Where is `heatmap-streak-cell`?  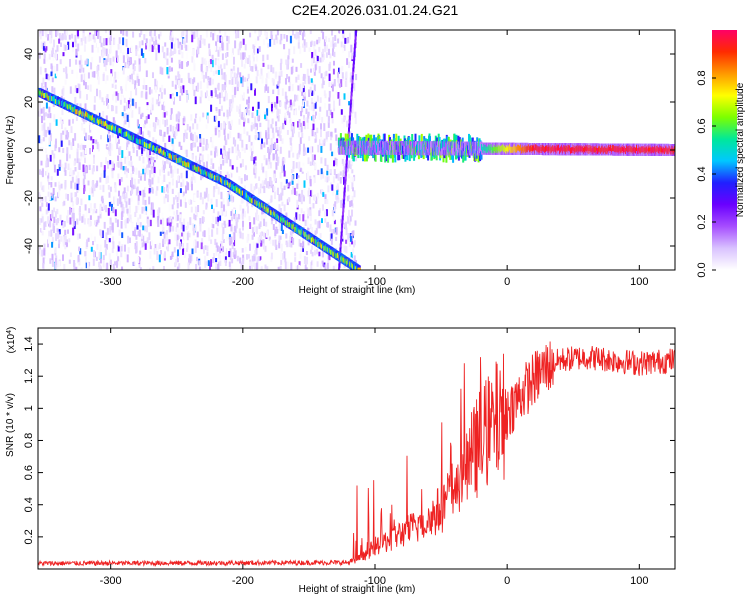
heatmap-streak-cell is located at coordinates (343, 202).